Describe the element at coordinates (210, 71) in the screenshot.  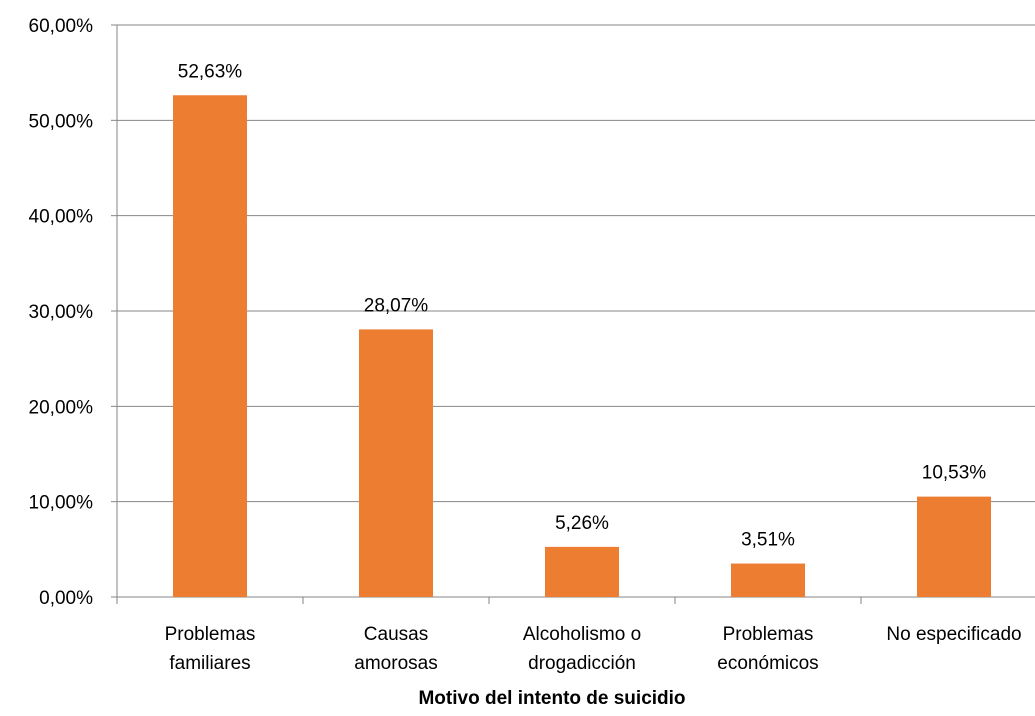
I see `data-label: 52,63%` at that location.